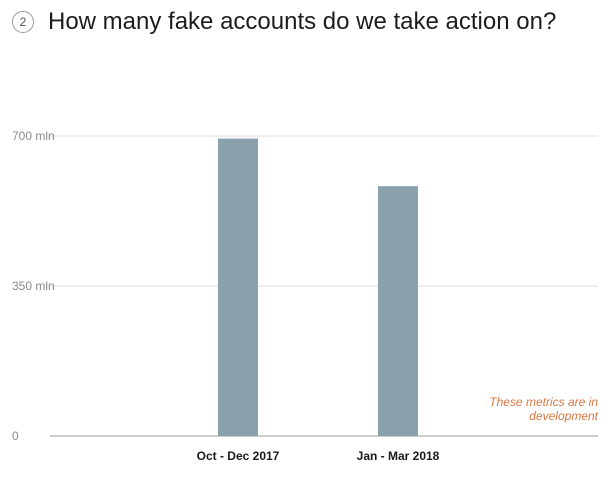  Describe the element at coordinates (238, 456) in the screenshot. I see `x-category-label: Oct - Dec 2017` at that location.